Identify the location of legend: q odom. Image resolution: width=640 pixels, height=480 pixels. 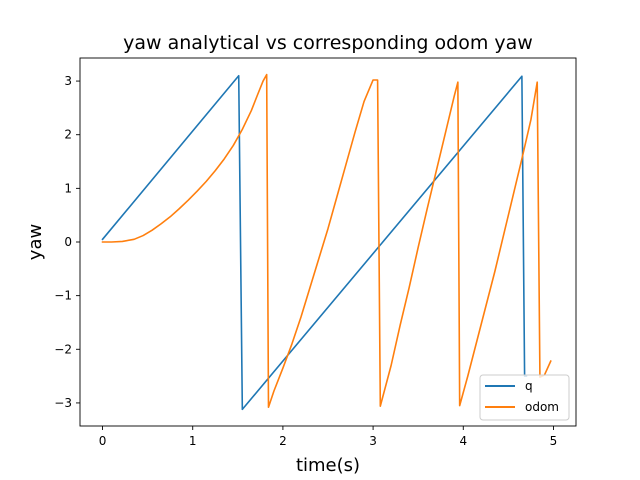
(524, 397).